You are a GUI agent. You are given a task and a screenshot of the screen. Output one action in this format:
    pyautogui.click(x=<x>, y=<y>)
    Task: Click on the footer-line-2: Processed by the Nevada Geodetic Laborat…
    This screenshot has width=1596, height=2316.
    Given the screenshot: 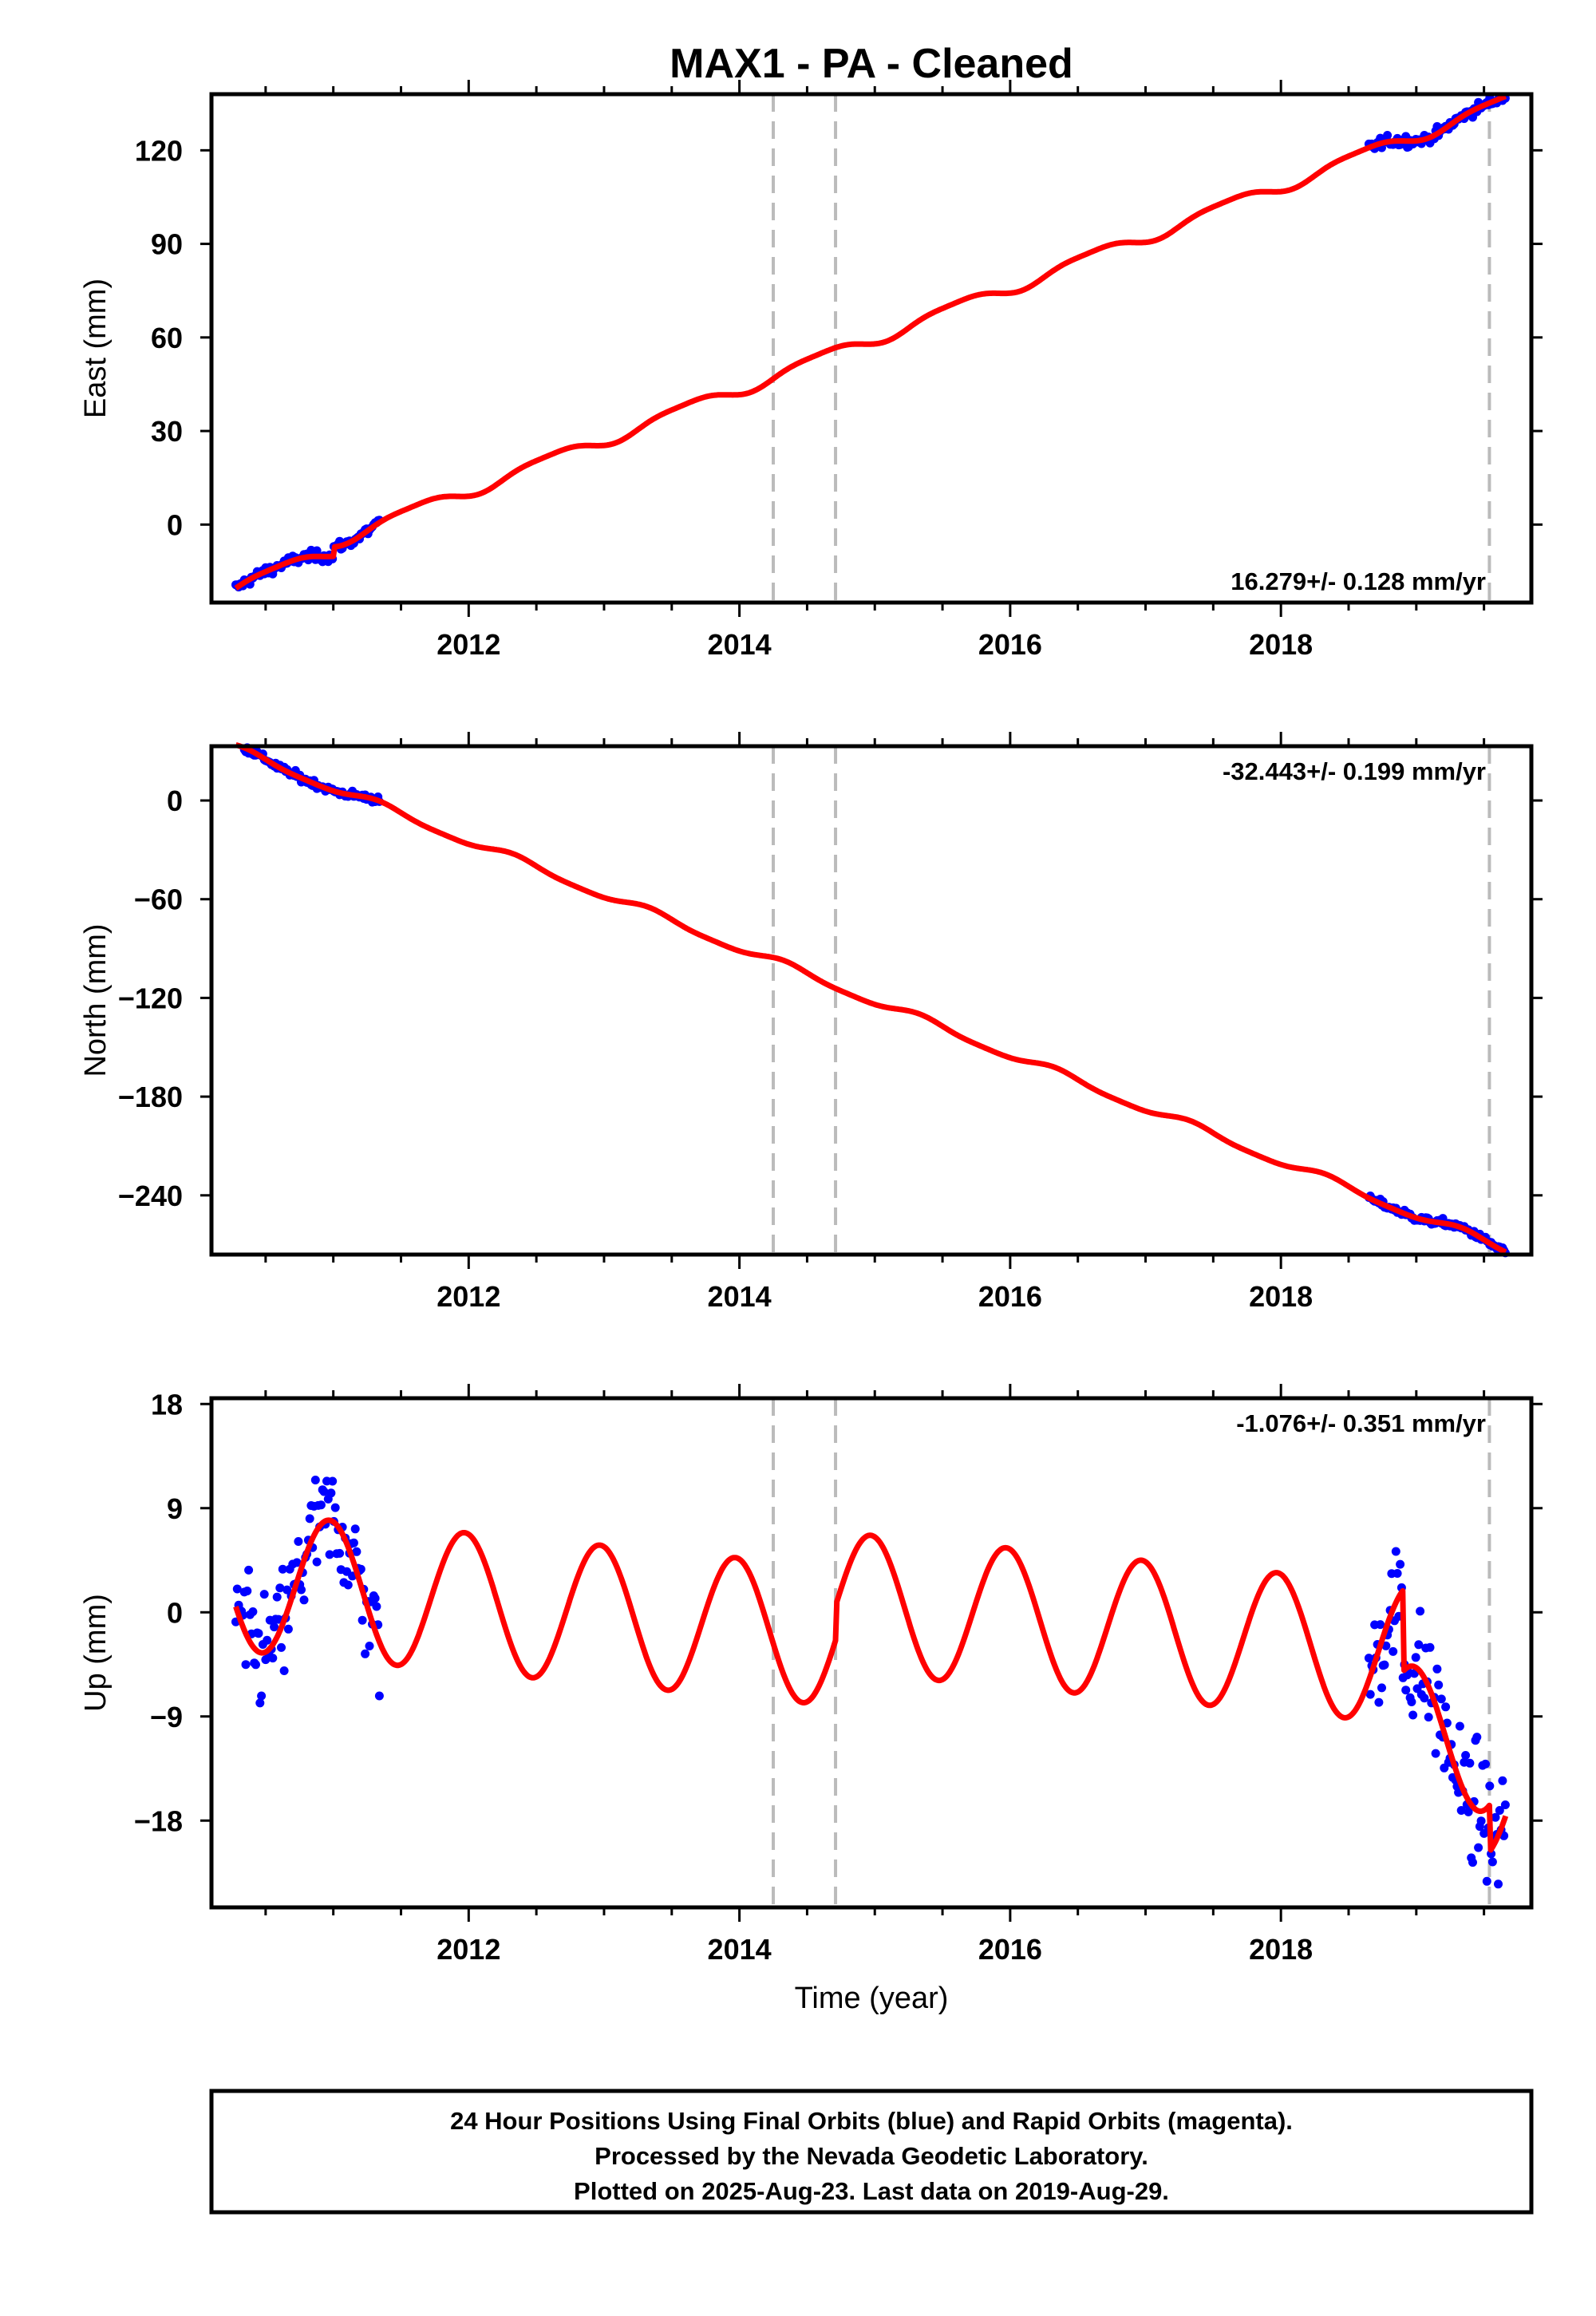 What is the action you would take?
    pyautogui.click(x=871, y=2156)
    